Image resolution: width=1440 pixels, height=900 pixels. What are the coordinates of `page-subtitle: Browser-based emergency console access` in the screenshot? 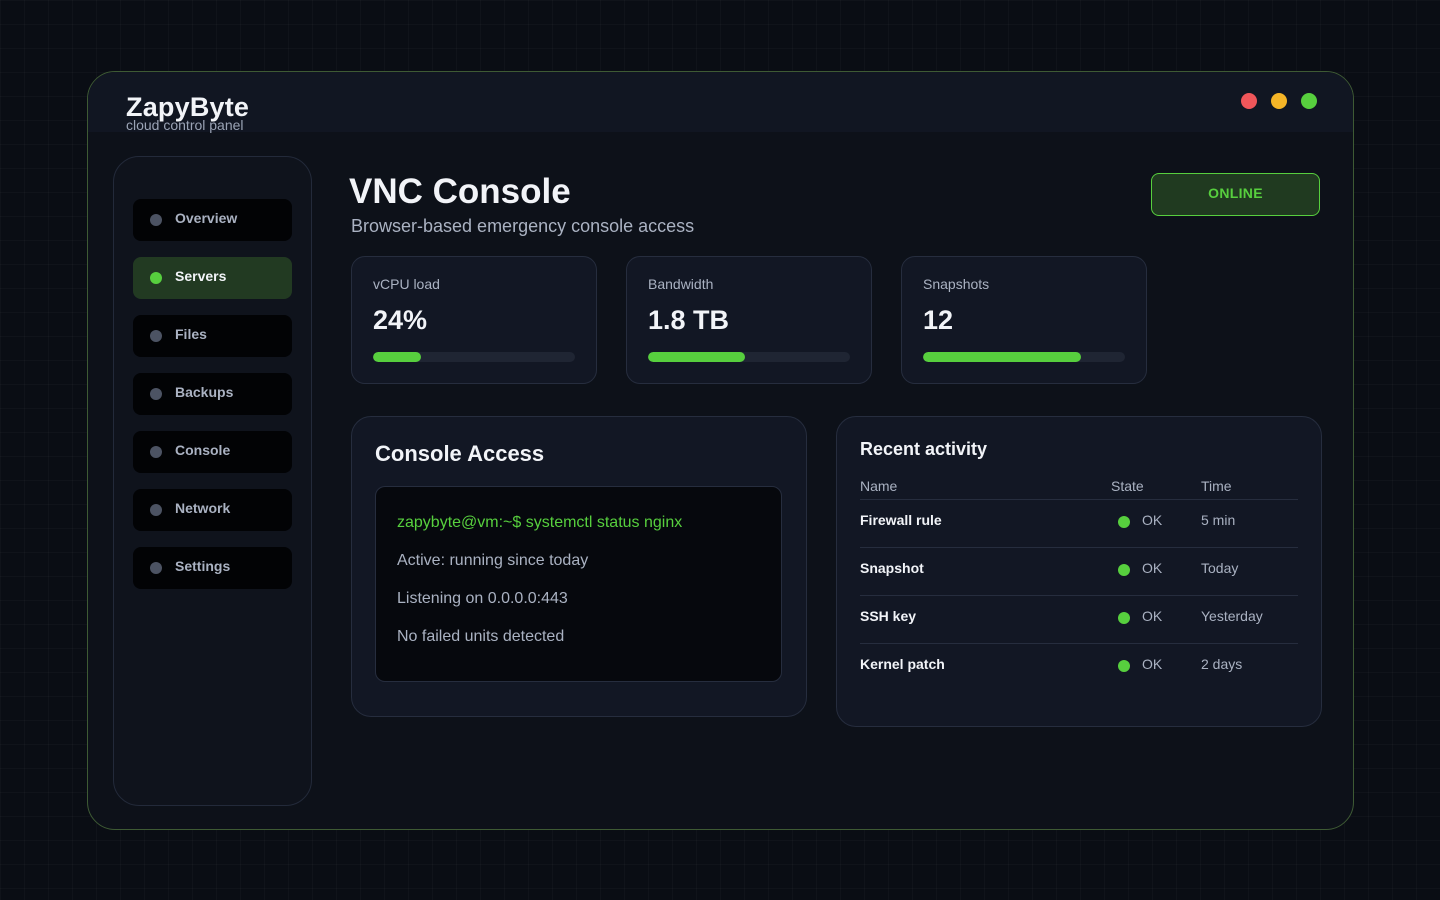 It's located at (523, 226).